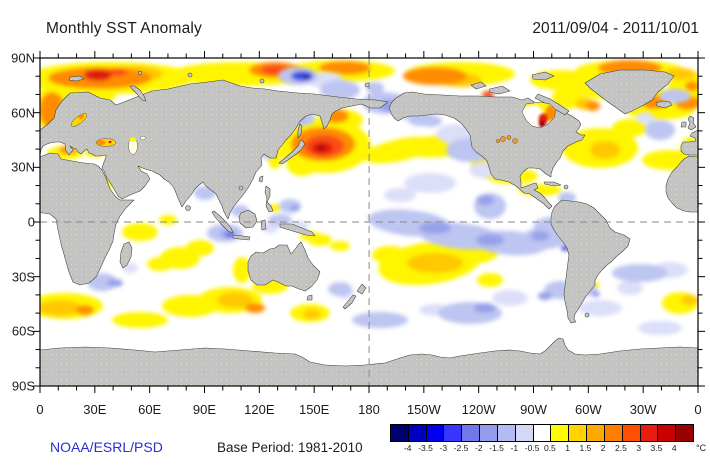 This screenshot has width=710, height=473. Describe the element at coordinates (698, 409) in the screenshot. I see `lon-label-0-12: 0` at that location.